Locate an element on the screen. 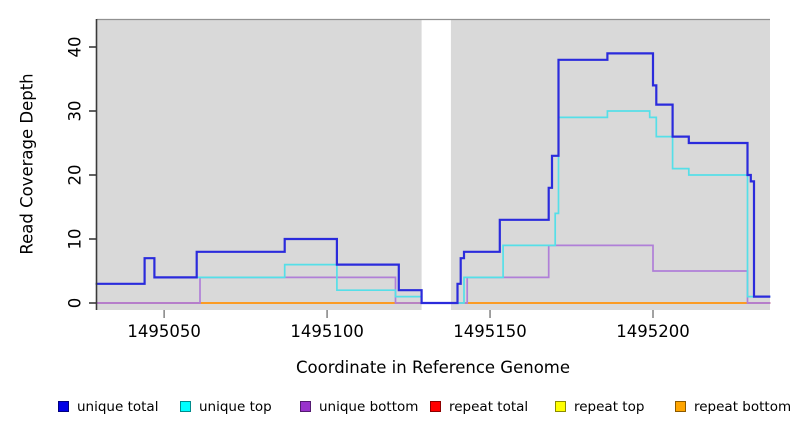 The height and width of the screenshot is (432, 792). gap-band is located at coordinates (436, 165).